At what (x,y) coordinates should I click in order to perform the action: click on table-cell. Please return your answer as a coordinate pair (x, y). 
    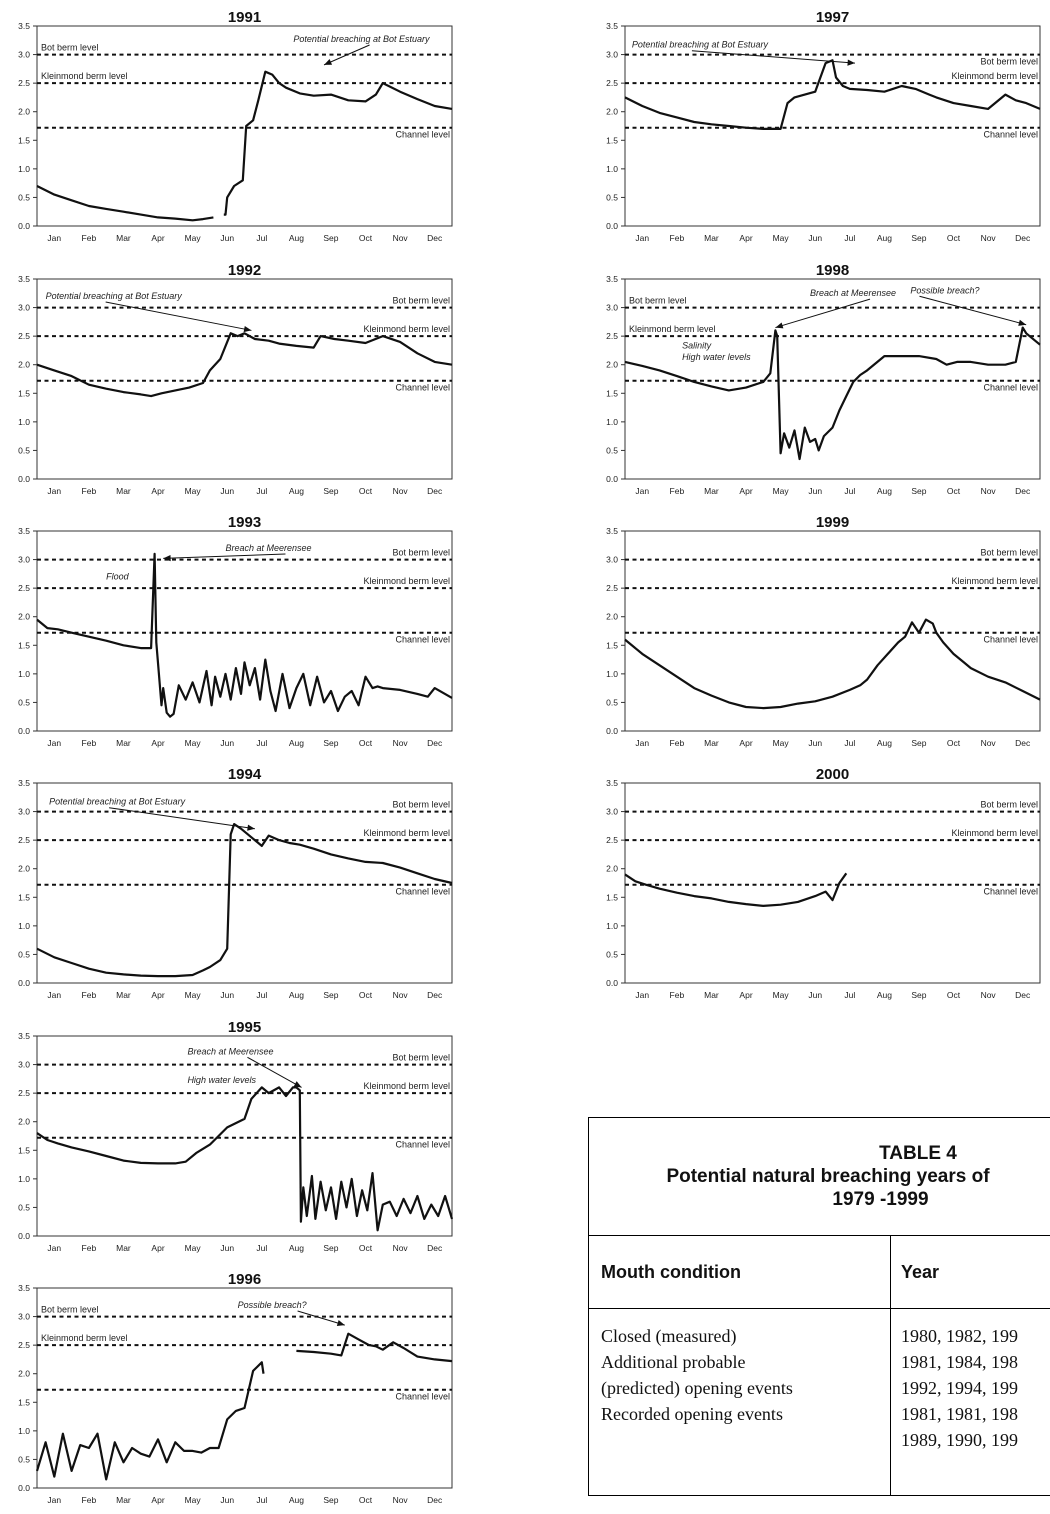
    Looking at the image, I should click on (745, 1440).